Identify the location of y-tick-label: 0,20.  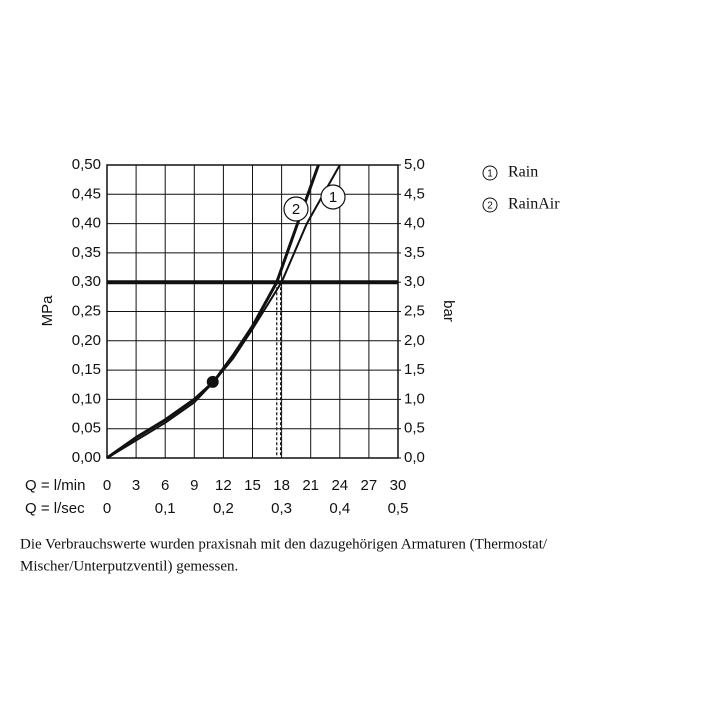
(86, 340).